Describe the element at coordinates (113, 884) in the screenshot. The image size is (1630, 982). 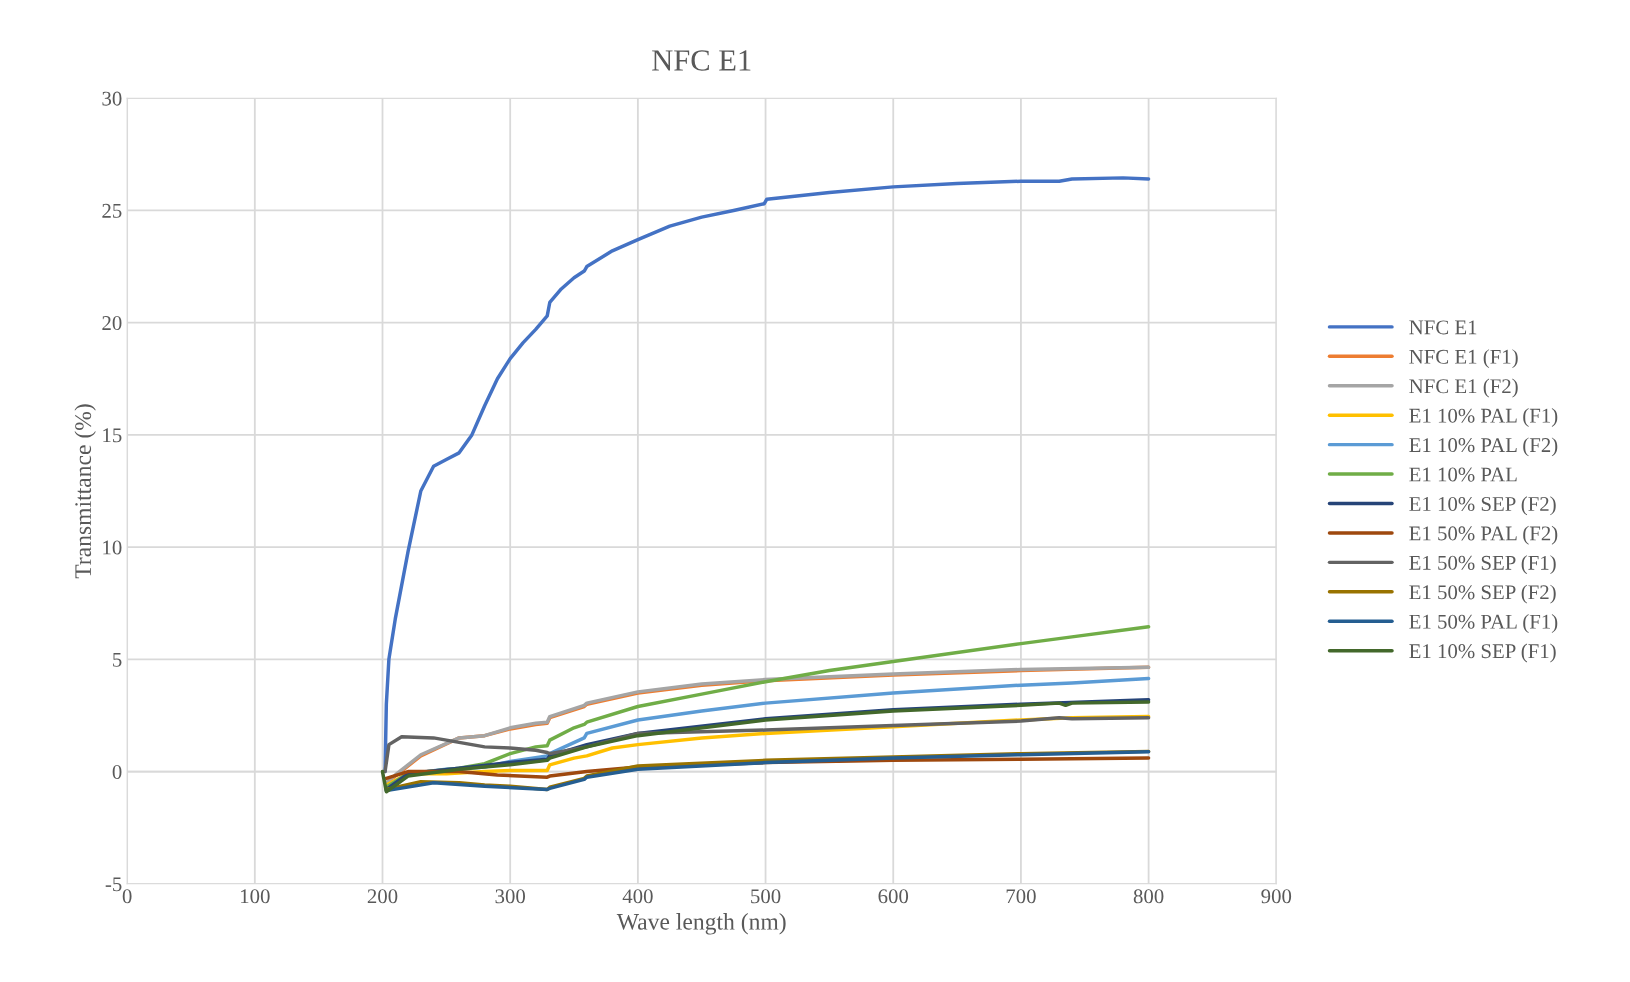
I see `y-tick-label: -5` at that location.